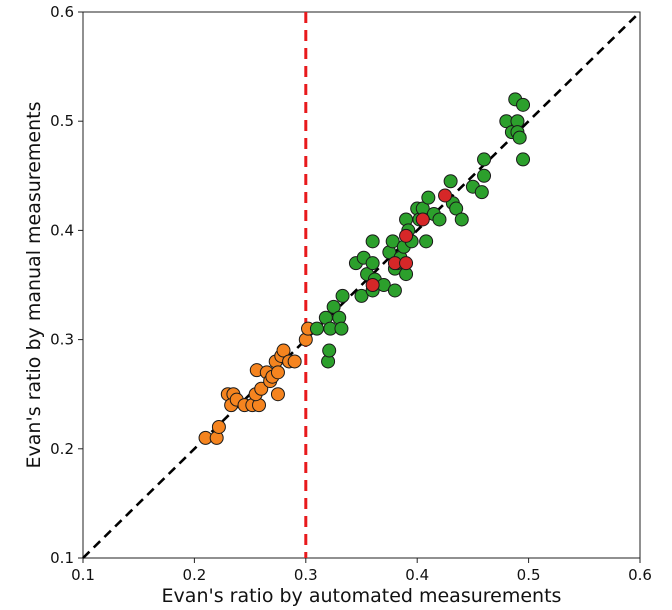  Describe the element at coordinates (529, 575) in the screenshot. I see `x-tick-label: 0.5` at that location.